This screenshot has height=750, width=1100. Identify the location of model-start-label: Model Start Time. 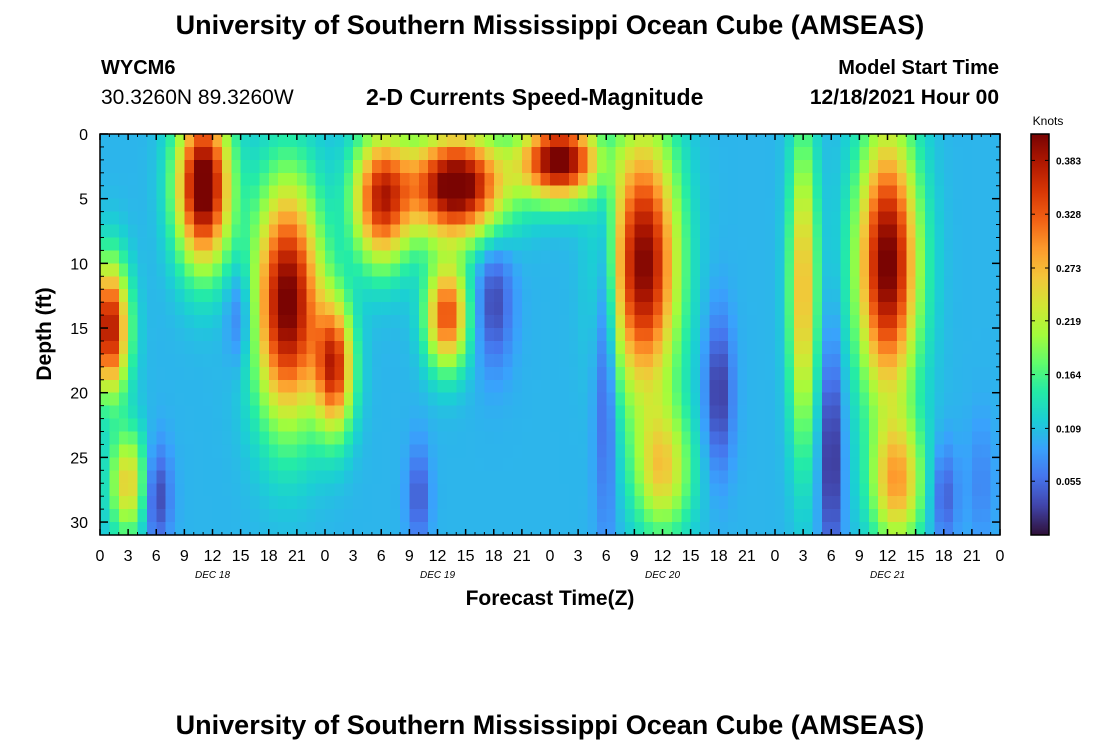
(918, 68).